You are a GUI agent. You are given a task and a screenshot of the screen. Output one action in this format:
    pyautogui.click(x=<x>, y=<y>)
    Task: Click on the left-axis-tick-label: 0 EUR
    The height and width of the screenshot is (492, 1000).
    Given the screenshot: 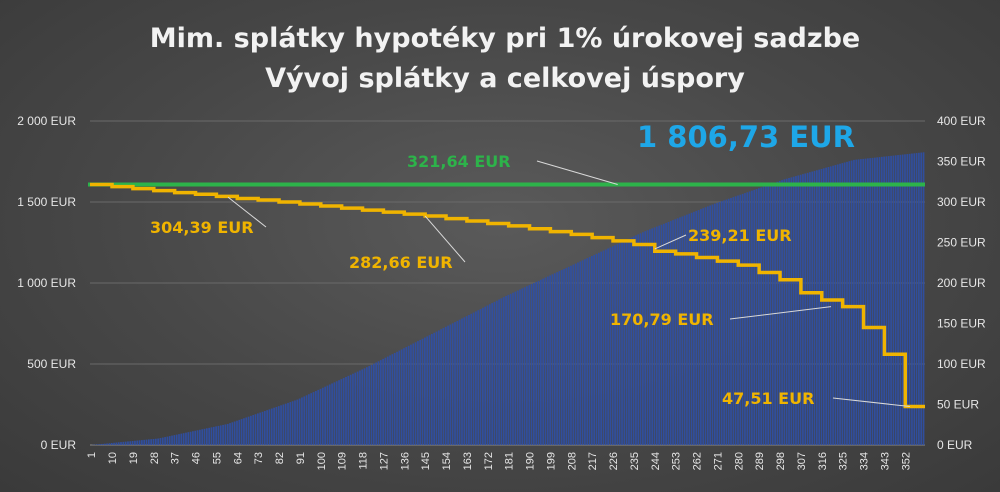 What is the action you would take?
    pyautogui.click(x=59, y=445)
    